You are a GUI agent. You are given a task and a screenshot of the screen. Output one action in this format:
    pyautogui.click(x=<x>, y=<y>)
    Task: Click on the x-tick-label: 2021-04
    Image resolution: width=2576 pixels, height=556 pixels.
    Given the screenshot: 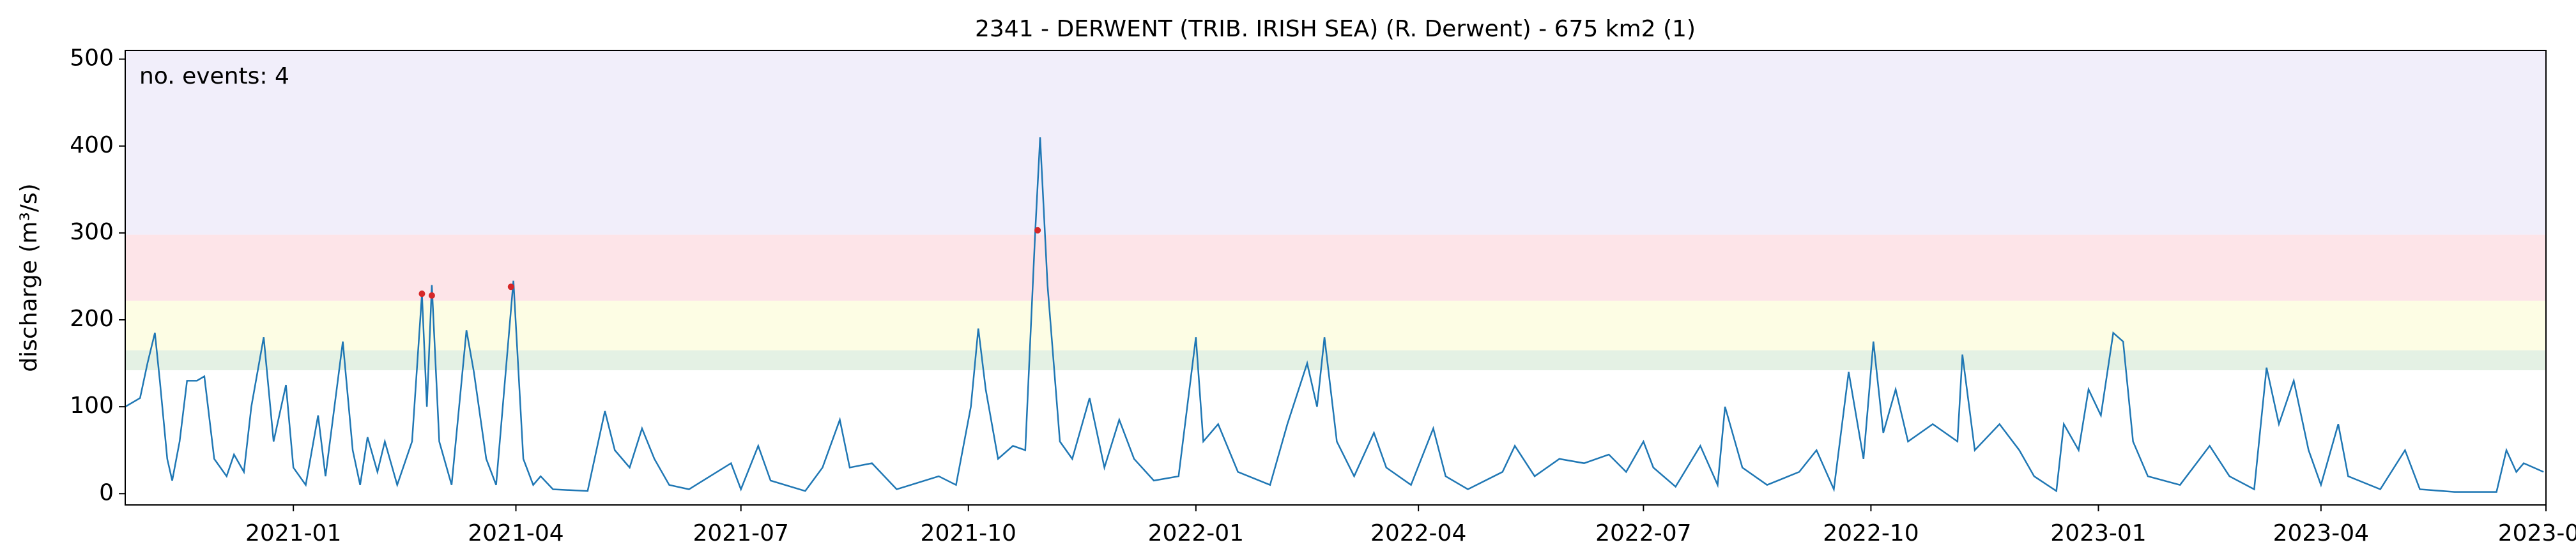 What is the action you would take?
    pyautogui.click(x=516, y=533)
    